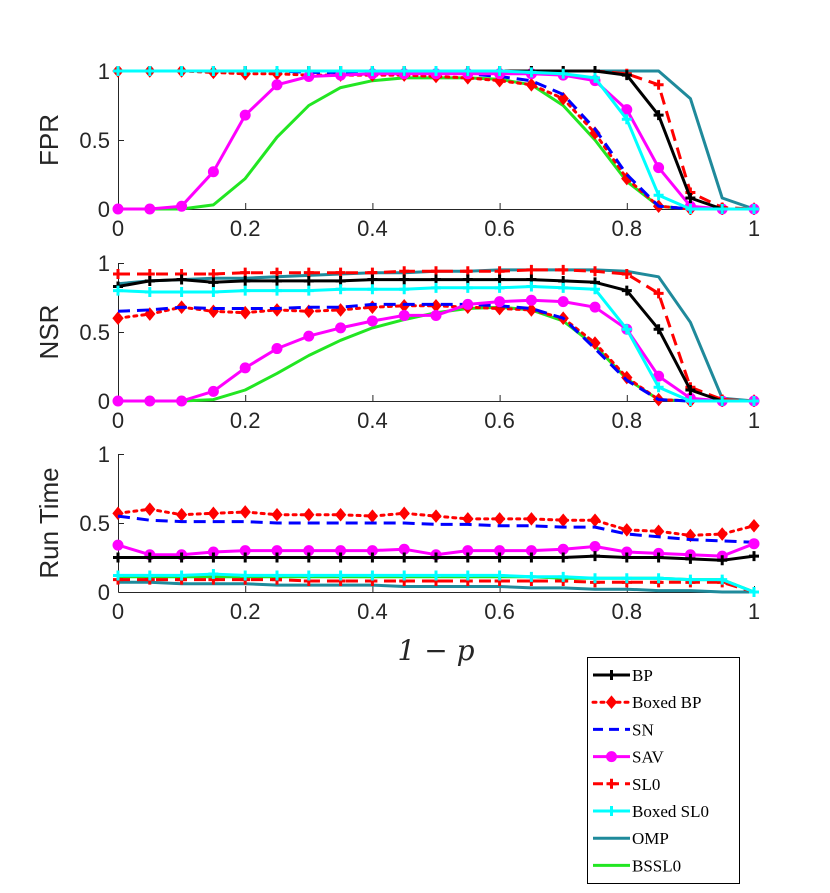 The width and height of the screenshot is (830, 893). I want to click on nsr-point-boxed-bp, so click(595, 343).